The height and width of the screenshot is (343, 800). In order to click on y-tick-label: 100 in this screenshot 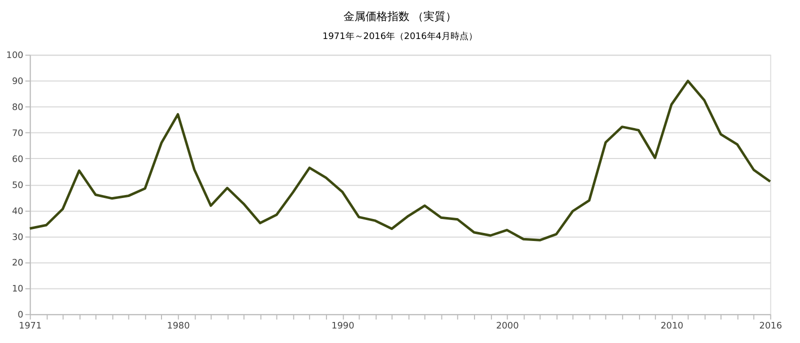, I will do `click(15, 56)`.